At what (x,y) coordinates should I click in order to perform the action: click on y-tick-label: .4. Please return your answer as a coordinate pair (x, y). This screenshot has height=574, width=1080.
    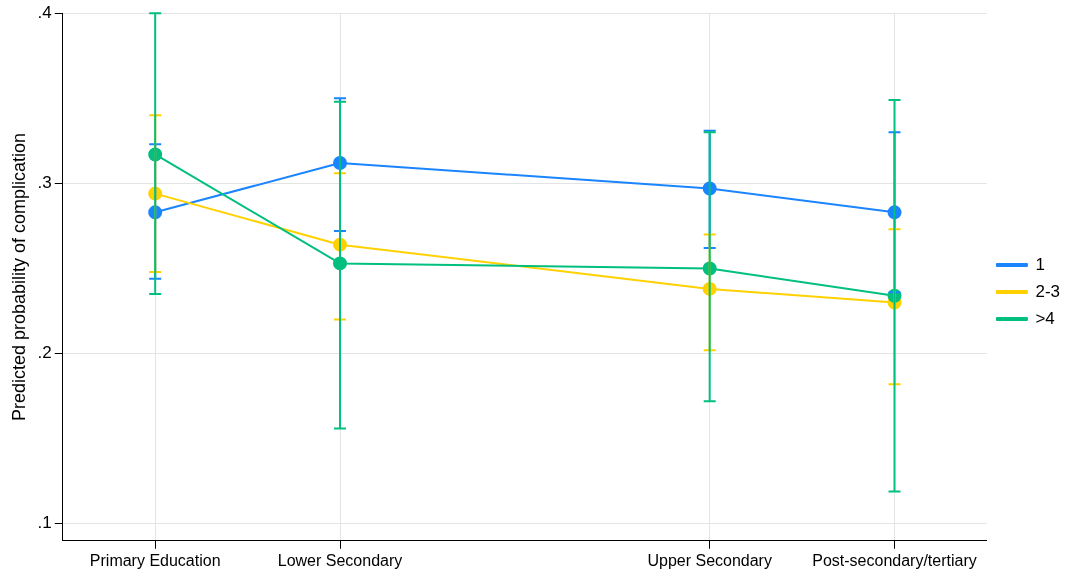
    Looking at the image, I should click on (44, 12).